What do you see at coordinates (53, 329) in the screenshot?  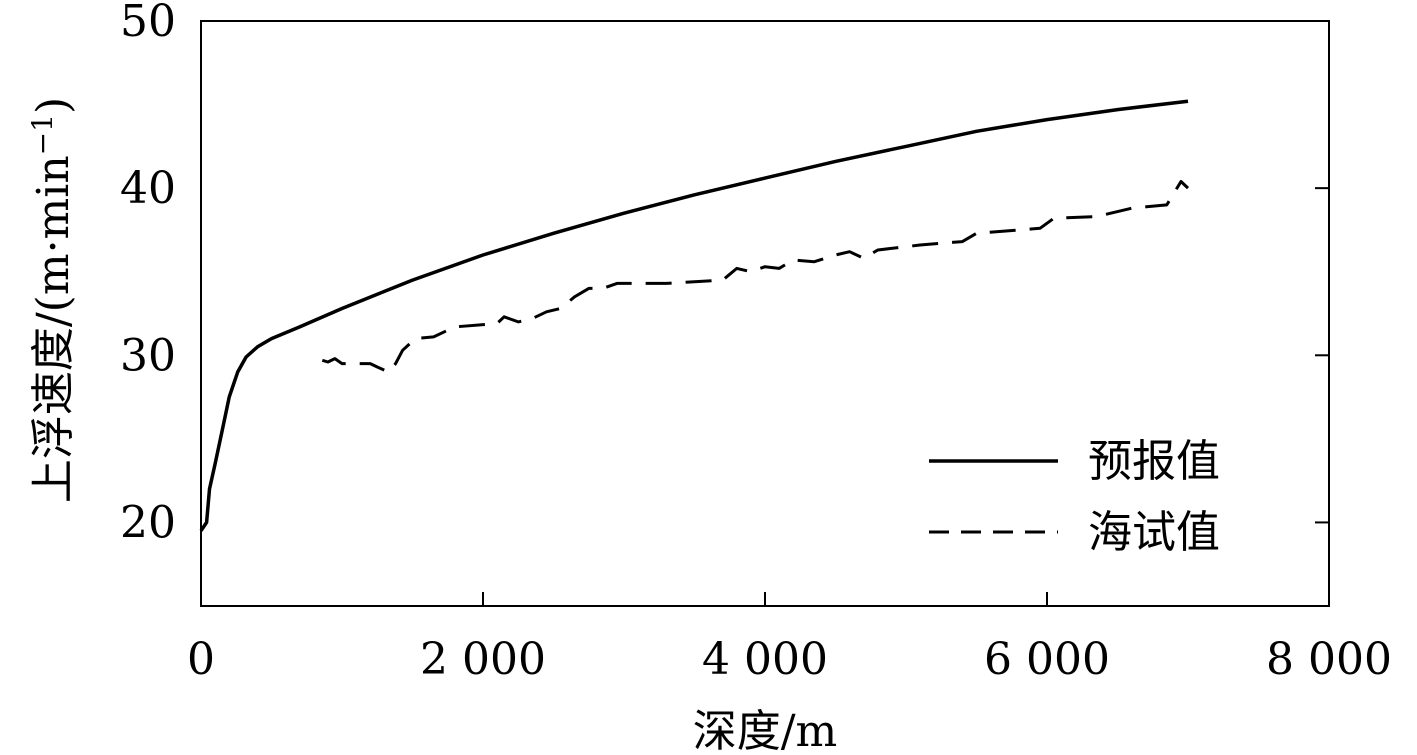 I see `y-axis-label-main: 上浮速度/(m·min` at bounding box center [53, 329].